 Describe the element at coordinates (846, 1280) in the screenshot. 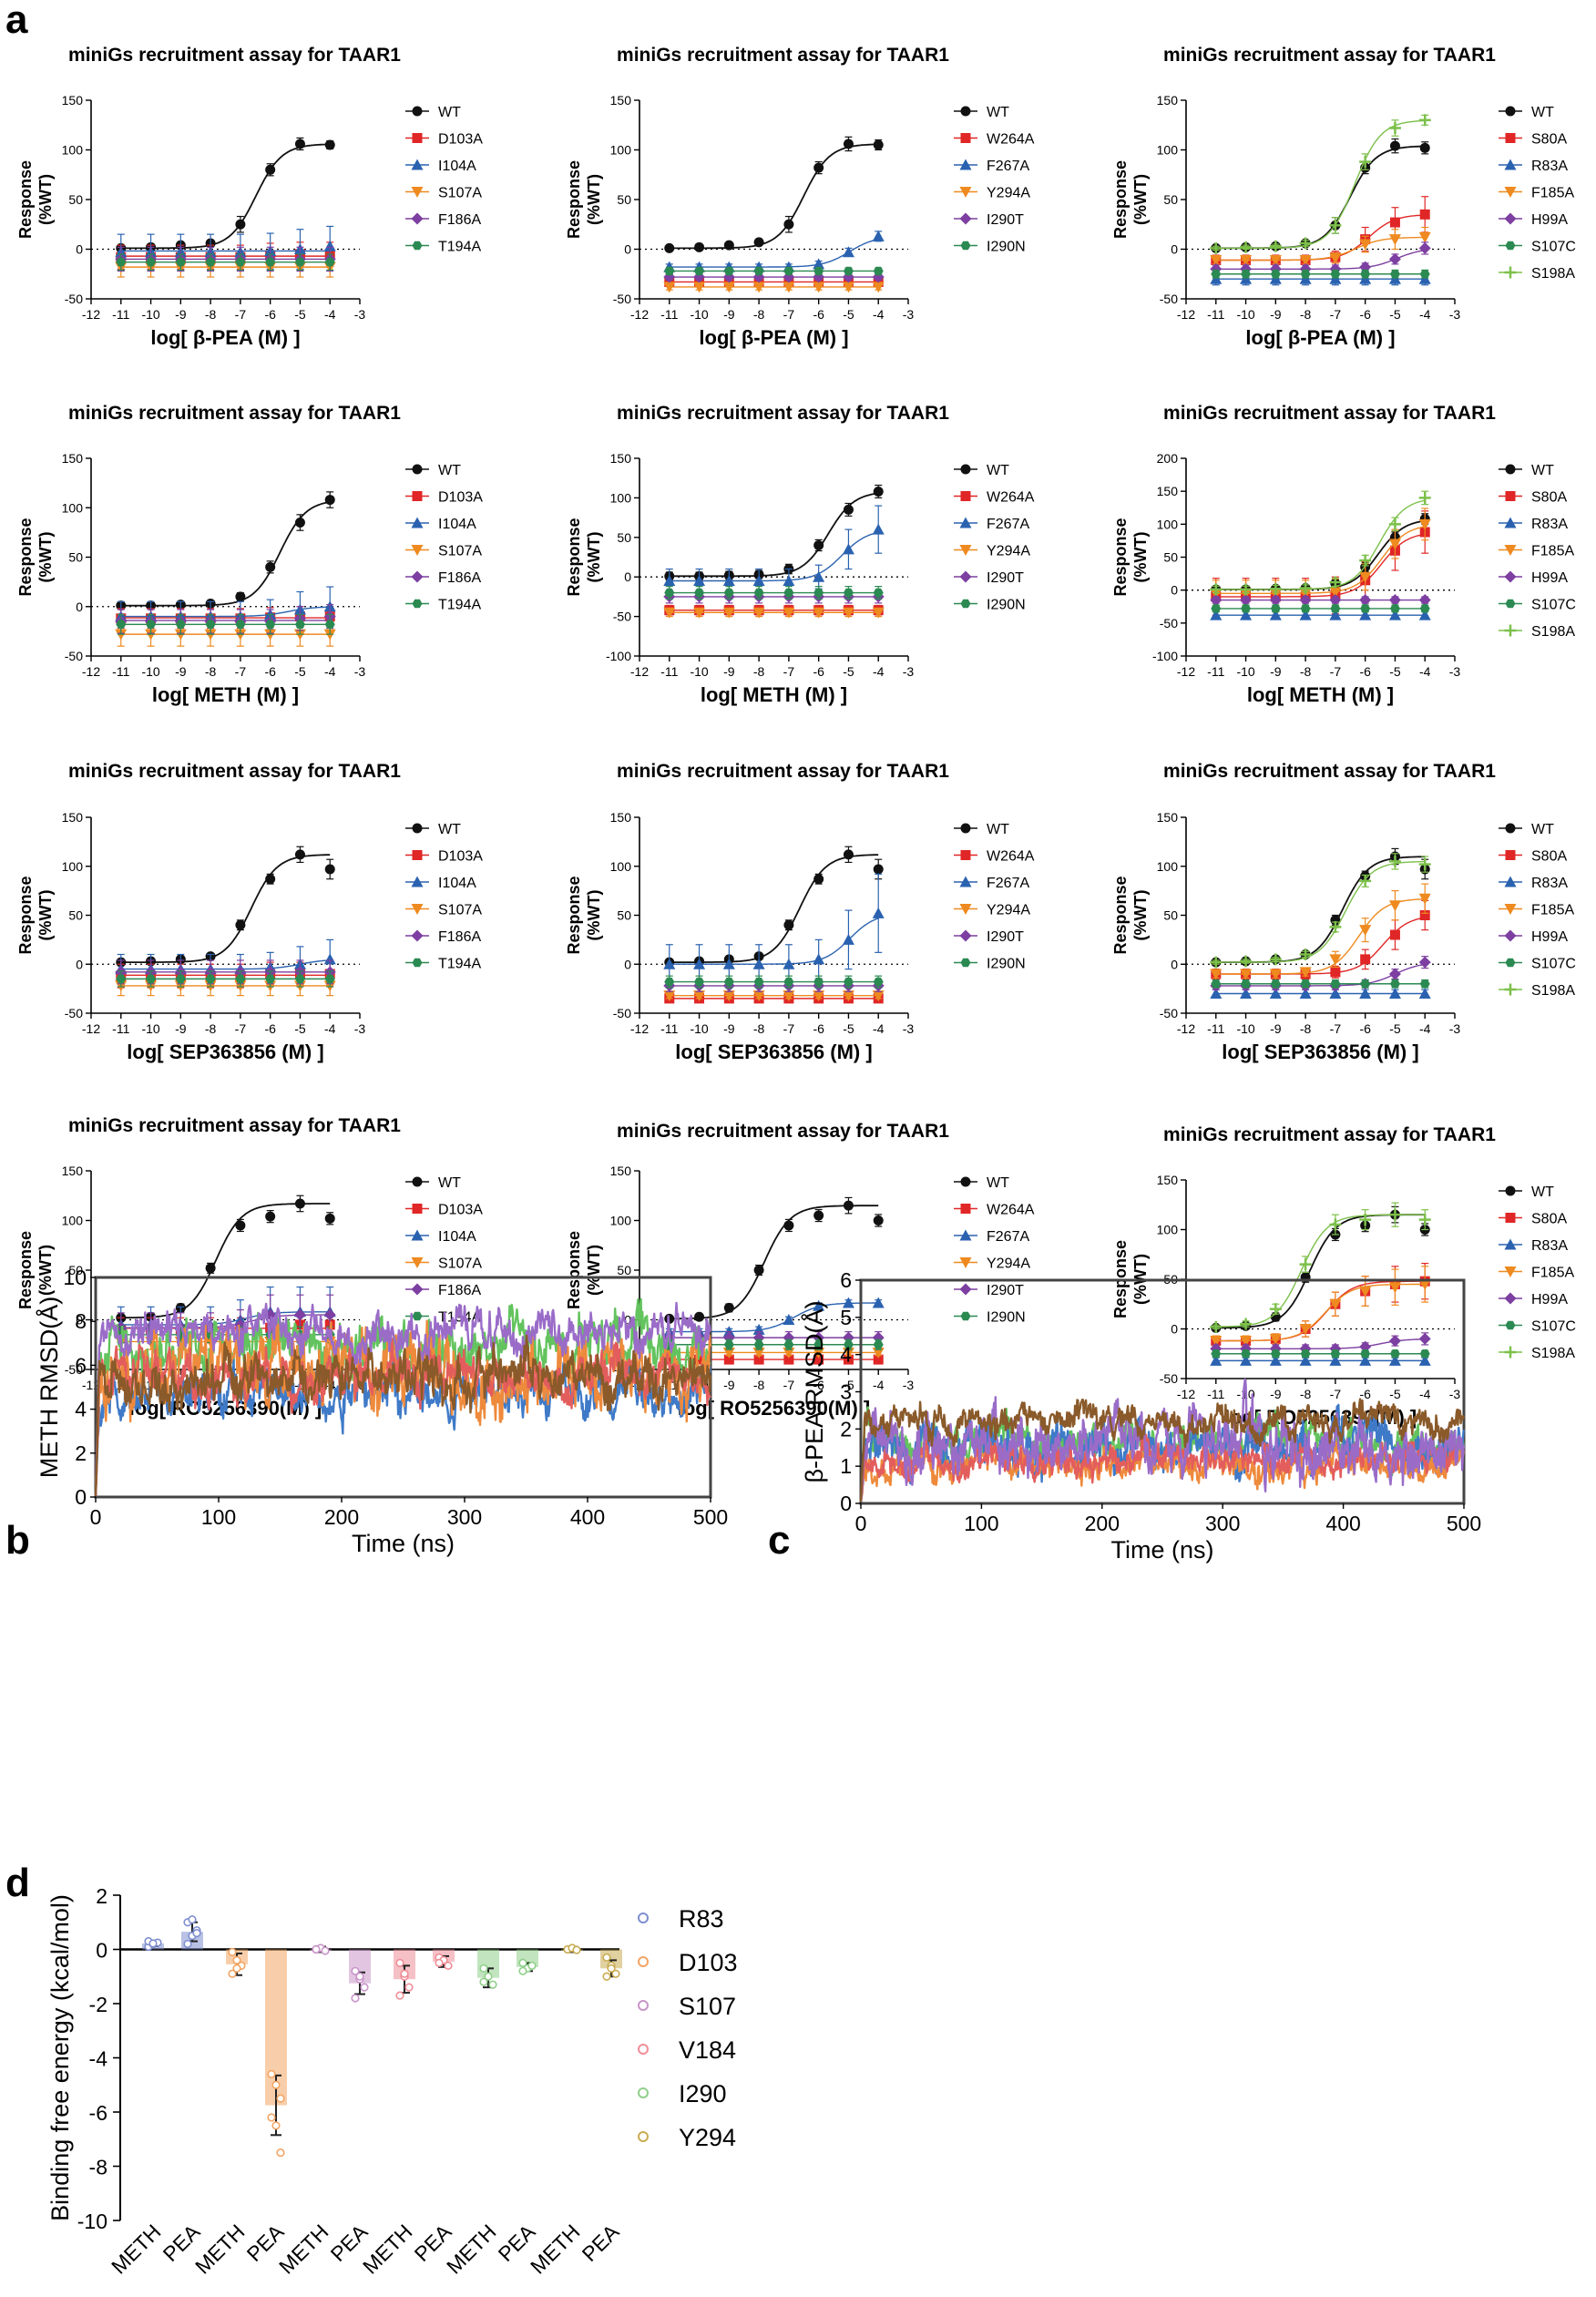

I see `y-tick-label: 6` at that location.